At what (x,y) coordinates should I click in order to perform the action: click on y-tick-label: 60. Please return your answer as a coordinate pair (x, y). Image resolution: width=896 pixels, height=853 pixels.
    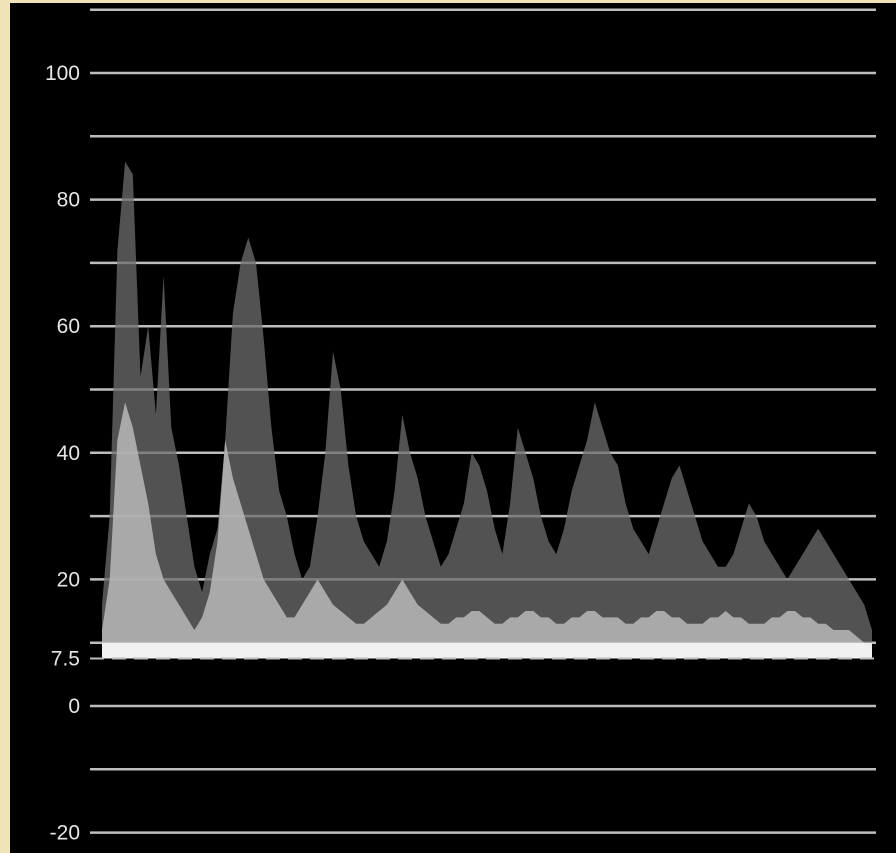
    Looking at the image, I should click on (68, 326).